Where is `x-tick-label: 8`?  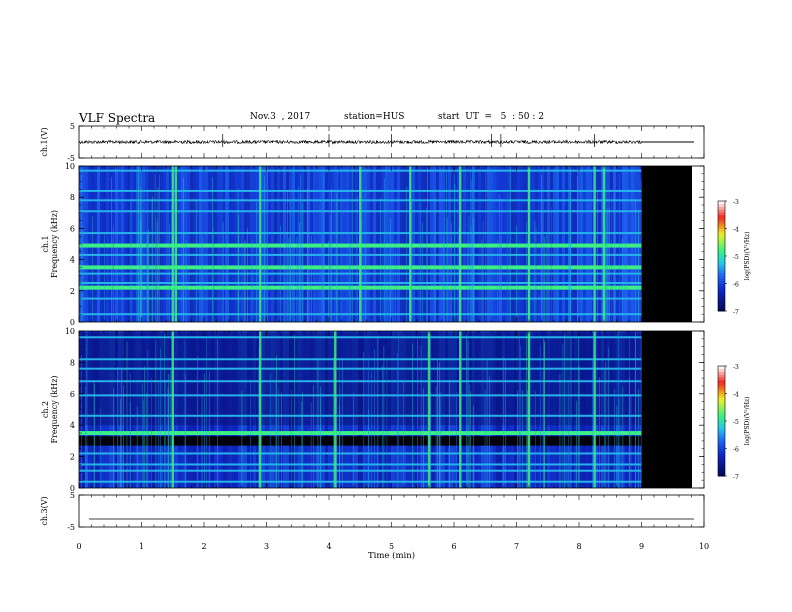 x-tick-label: 8 is located at coordinates (578, 546).